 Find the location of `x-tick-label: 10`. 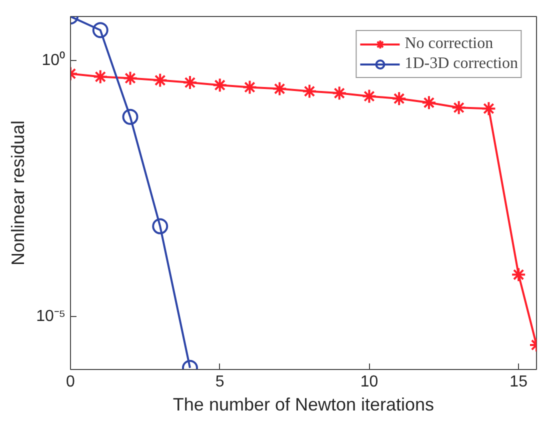

x-tick-label: 10 is located at coordinates (369, 382).